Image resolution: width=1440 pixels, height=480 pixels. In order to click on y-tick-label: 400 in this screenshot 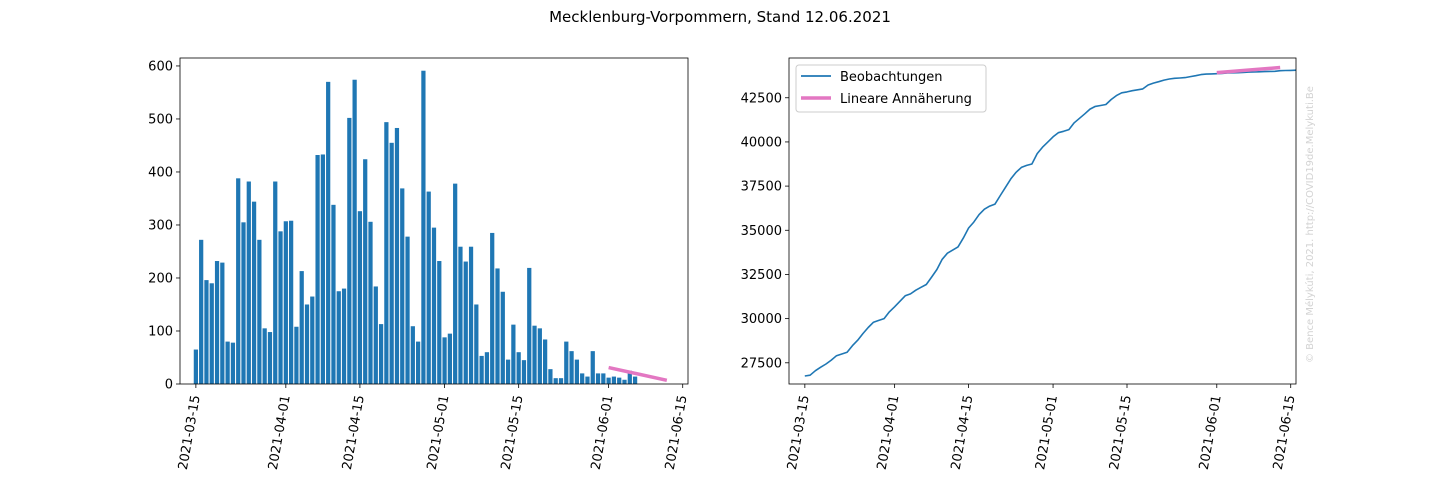, I will do `click(160, 172)`.